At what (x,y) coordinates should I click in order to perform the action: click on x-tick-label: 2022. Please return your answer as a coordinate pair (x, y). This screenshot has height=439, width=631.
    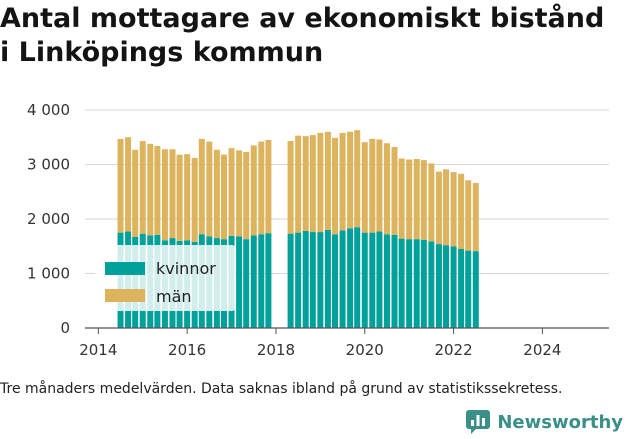
    Looking at the image, I should click on (453, 350).